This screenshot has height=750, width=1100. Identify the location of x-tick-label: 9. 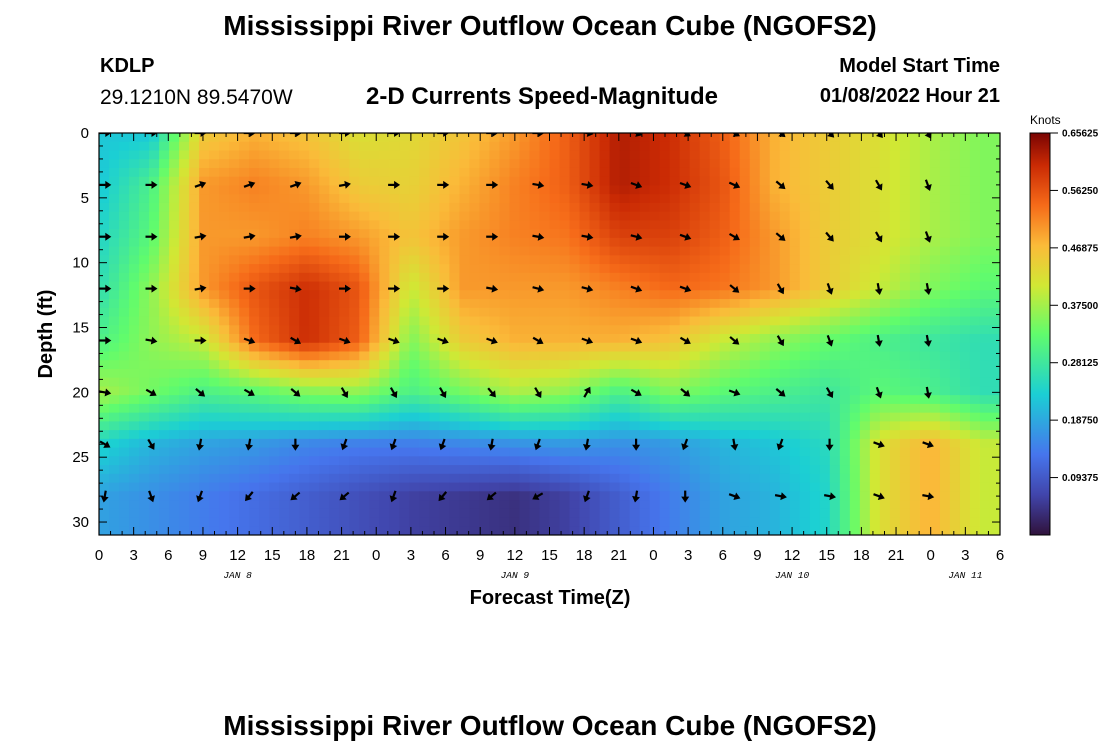
(757, 555).